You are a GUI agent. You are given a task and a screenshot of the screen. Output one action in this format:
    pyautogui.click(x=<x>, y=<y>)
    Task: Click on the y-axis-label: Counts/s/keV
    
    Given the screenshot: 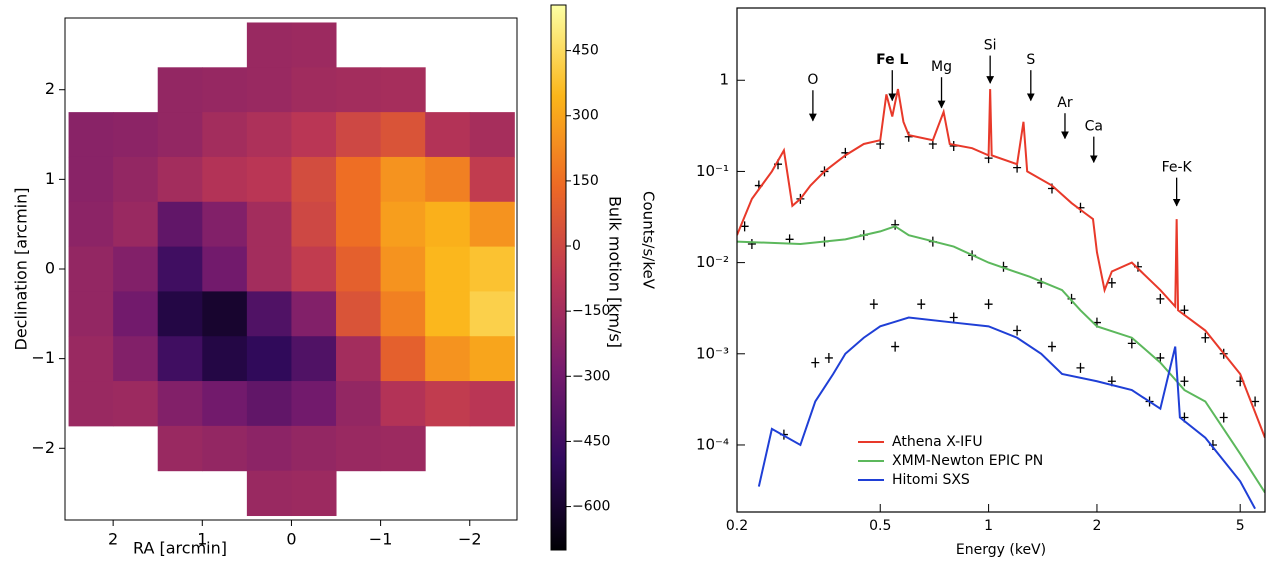 What is the action you would take?
    pyautogui.click(x=649, y=240)
    